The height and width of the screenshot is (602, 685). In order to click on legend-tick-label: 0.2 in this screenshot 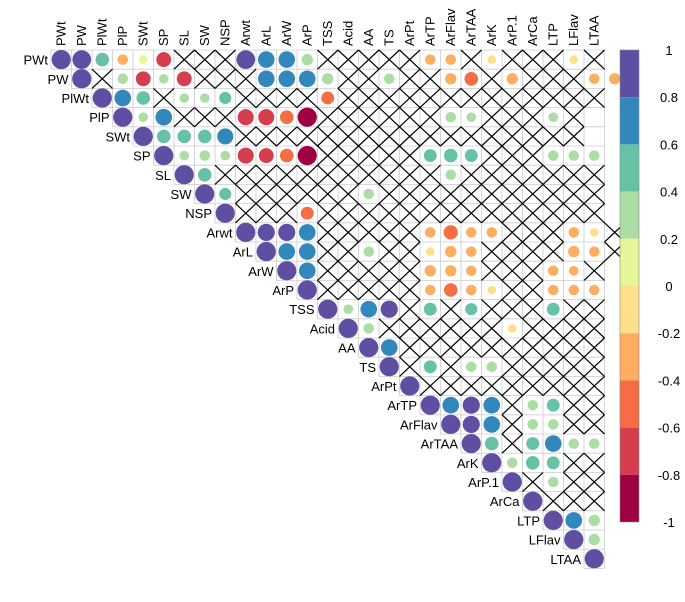, I will do `click(669, 239)`.